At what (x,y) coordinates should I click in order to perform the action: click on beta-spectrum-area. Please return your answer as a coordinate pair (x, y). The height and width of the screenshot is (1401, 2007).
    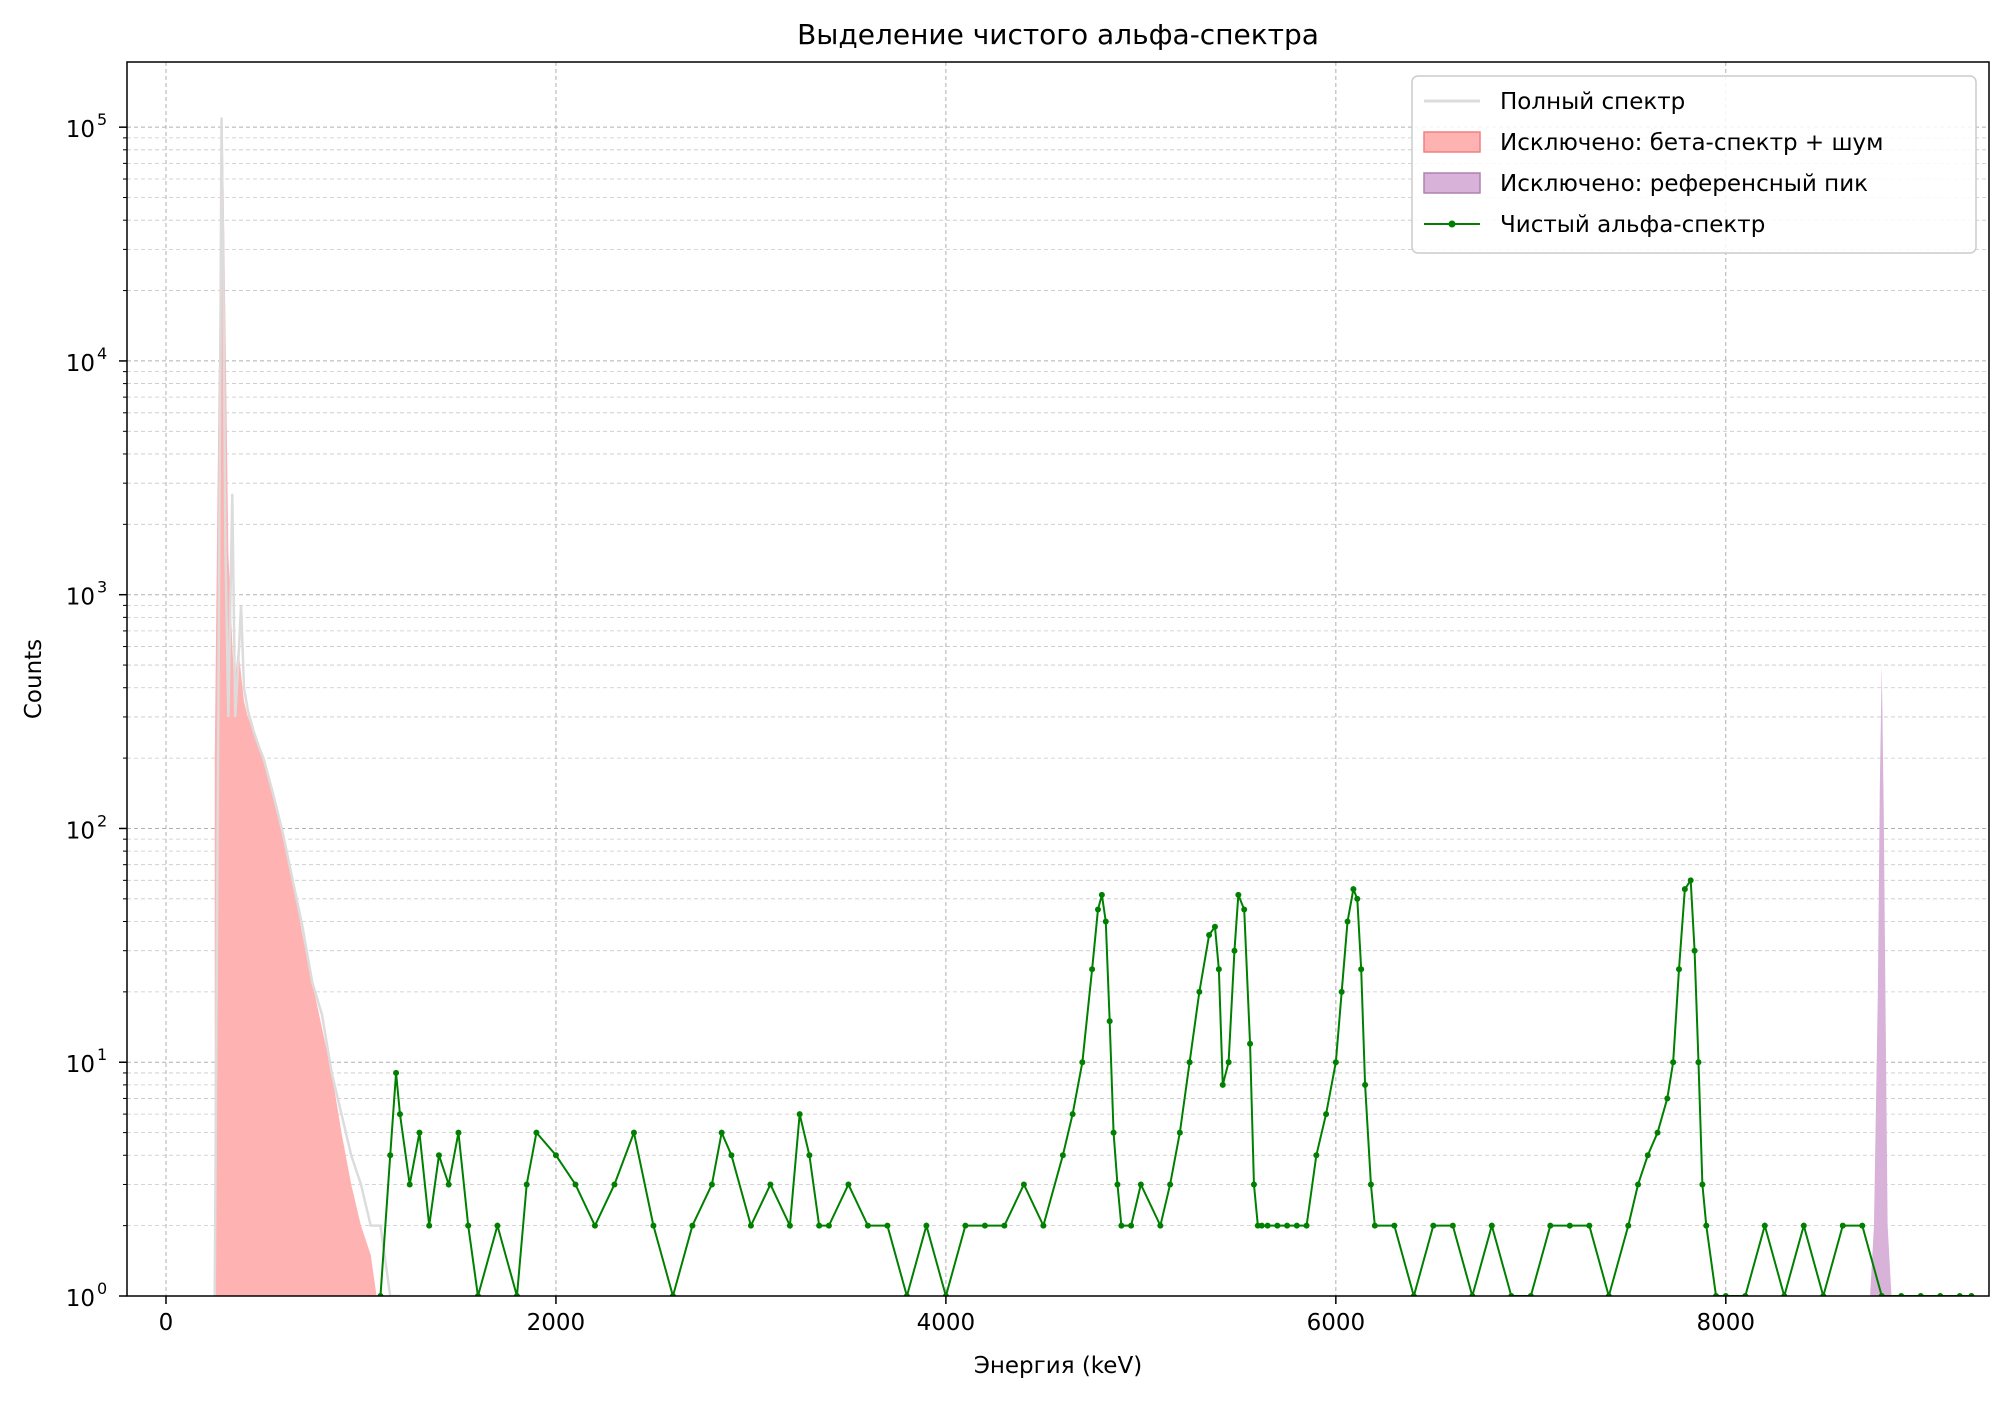
    Looking at the image, I should click on (295, 706).